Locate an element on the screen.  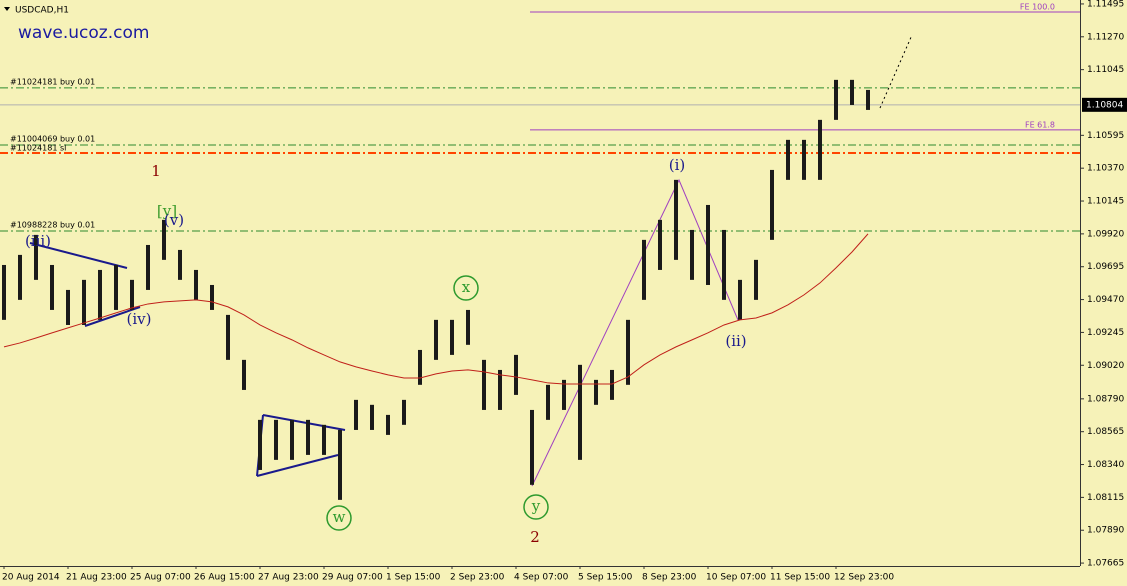
level-label: FE 100.0 is located at coordinates (1037, 6).